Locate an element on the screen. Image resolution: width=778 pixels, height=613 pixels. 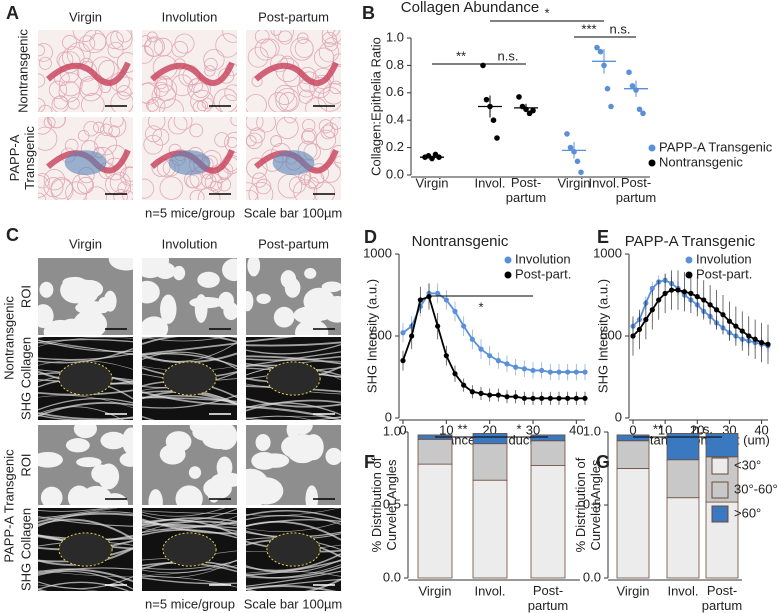
y-tick-label: 0.0 is located at coordinates (392, 576).